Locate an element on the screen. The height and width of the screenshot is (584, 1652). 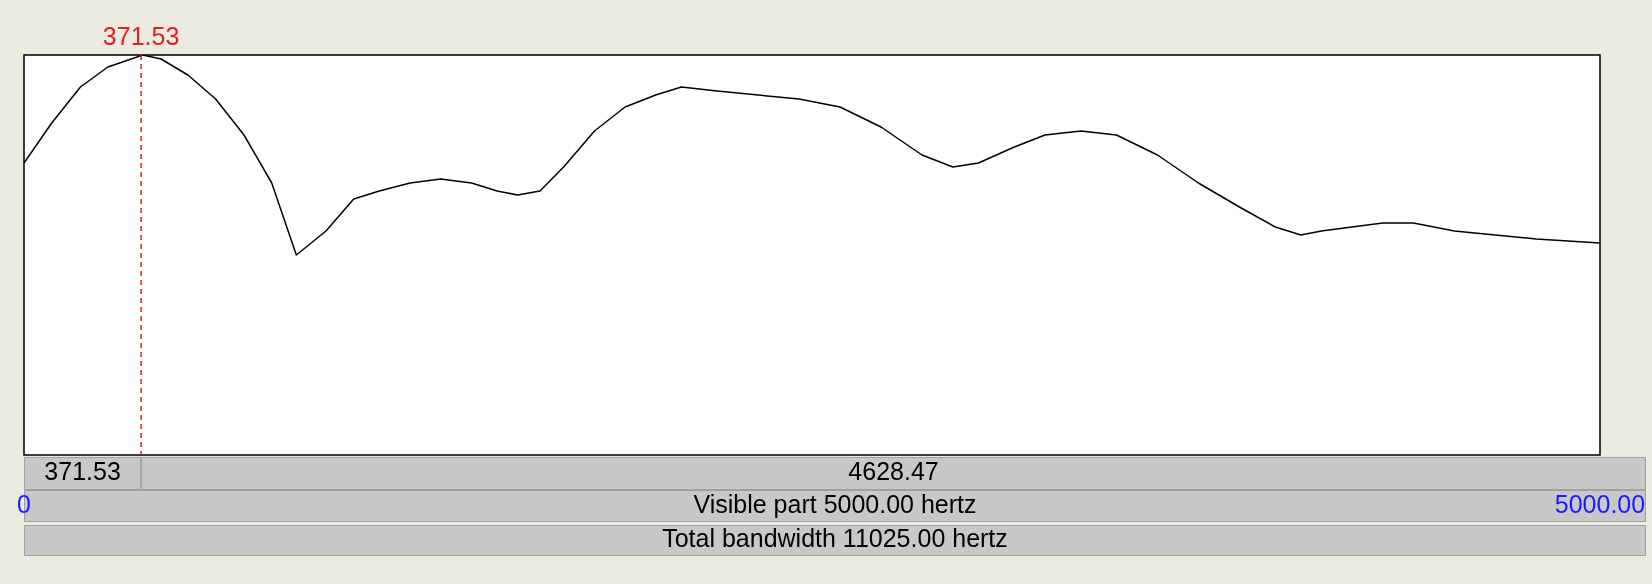
ref-line-label: 371.53 is located at coordinates (141, 36).